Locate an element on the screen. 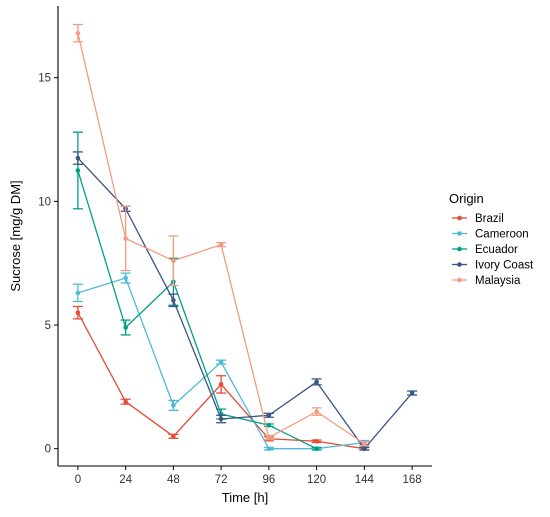 The height and width of the screenshot is (517, 550). legend-label: Ecuador is located at coordinates (496, 250).